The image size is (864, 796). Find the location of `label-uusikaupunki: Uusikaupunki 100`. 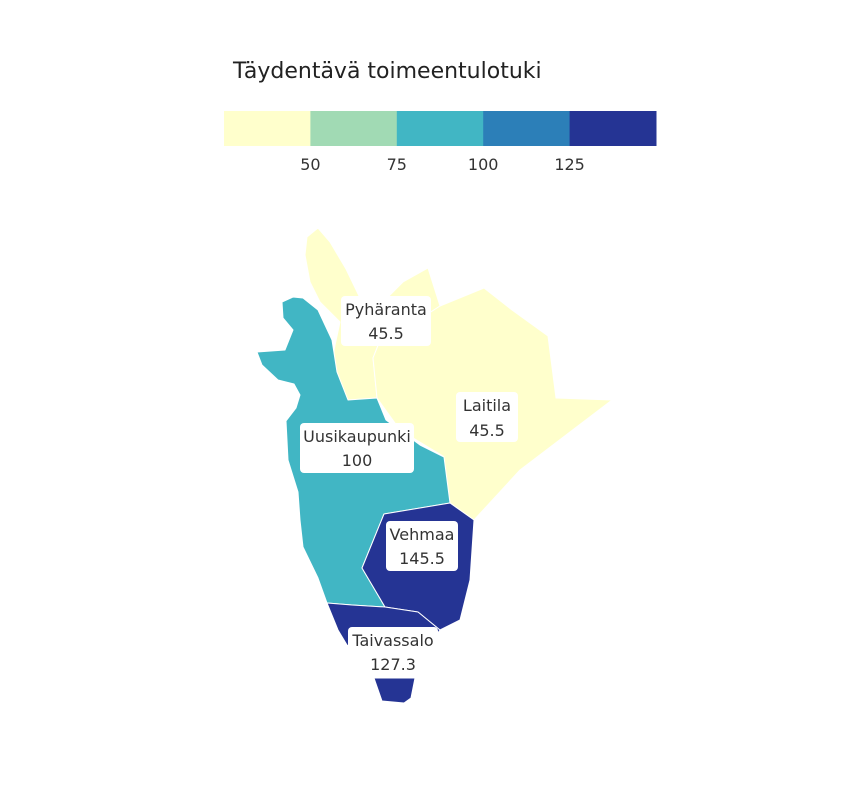

label-uusikaupunki: Uusikaupunki 100 is located at coordinates (357, 448).